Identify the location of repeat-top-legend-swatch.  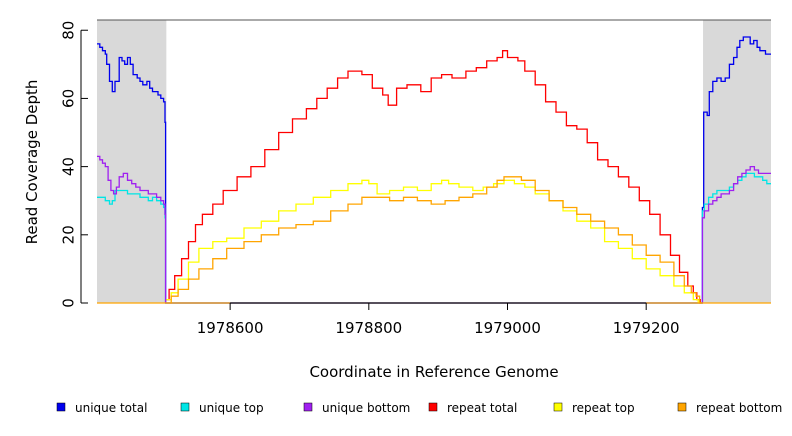
(558, 407).